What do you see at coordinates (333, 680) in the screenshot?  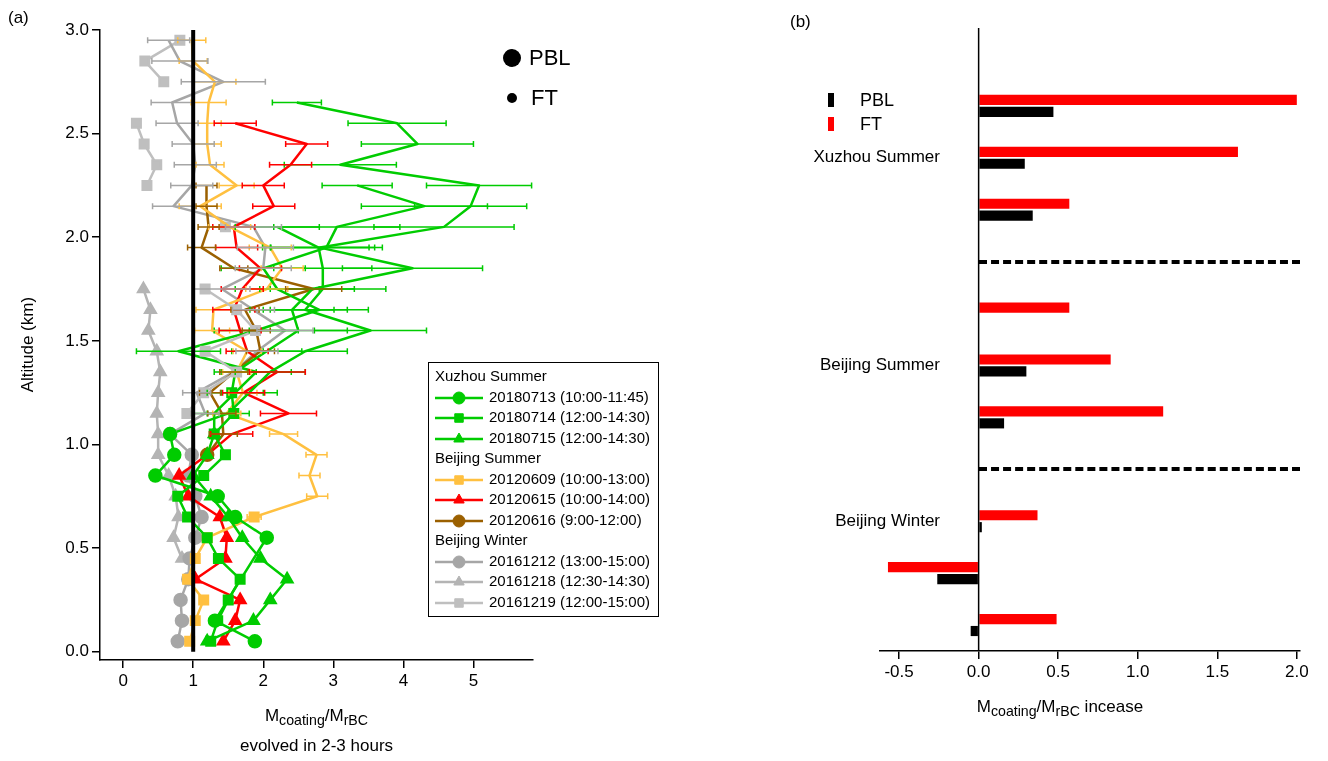 I see `x-tick-label: 3` at bounding box center [333, 680].